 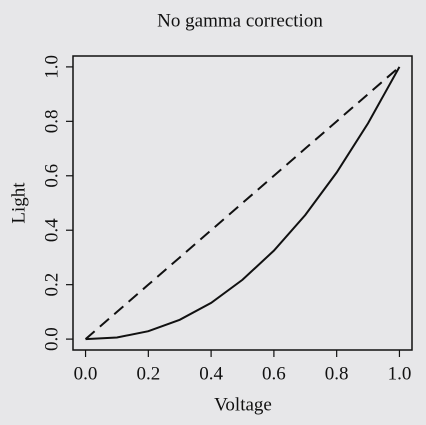 I want to click on x-tick-label: 0.4, so click(x=211, y=373).